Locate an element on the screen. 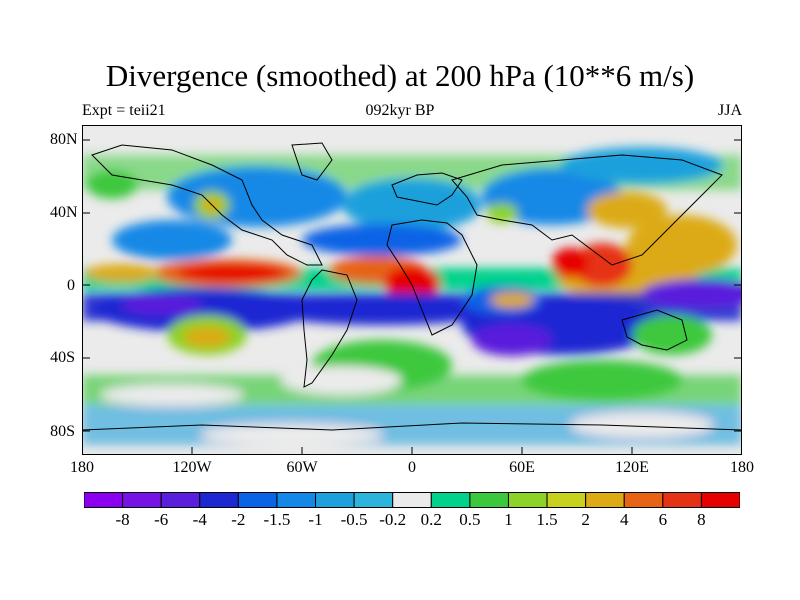  colorbar-label: 1 is located at coordinates (508, 519).